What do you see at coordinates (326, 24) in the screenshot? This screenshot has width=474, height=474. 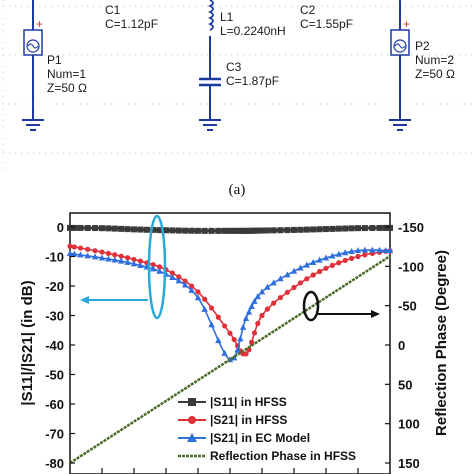 I see `c2-value: C=1.55pF` at bounding box center [326, 24].